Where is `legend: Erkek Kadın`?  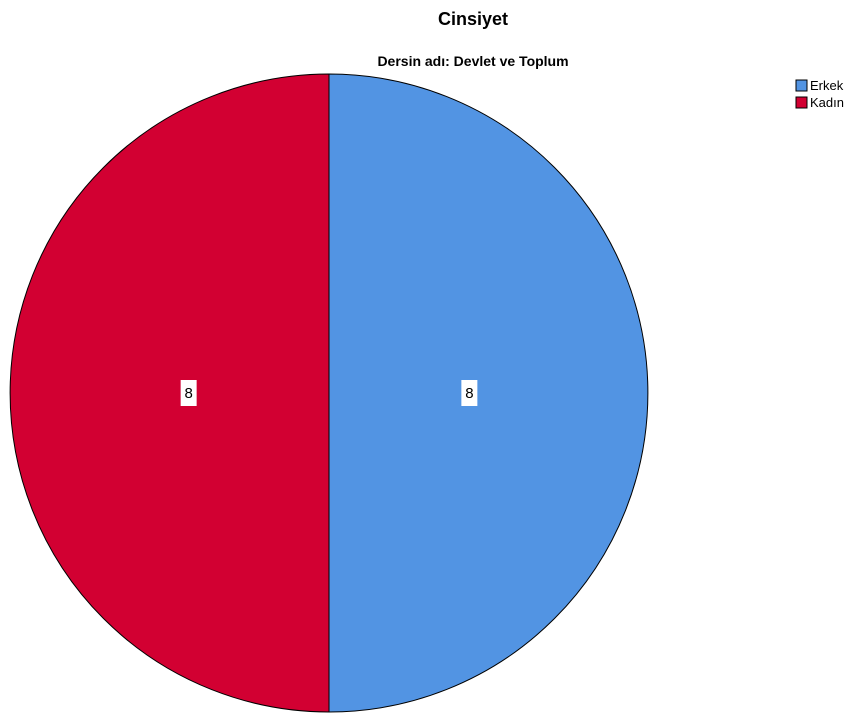
legend: Erkek Kadın is located at coordinates (819, 94).